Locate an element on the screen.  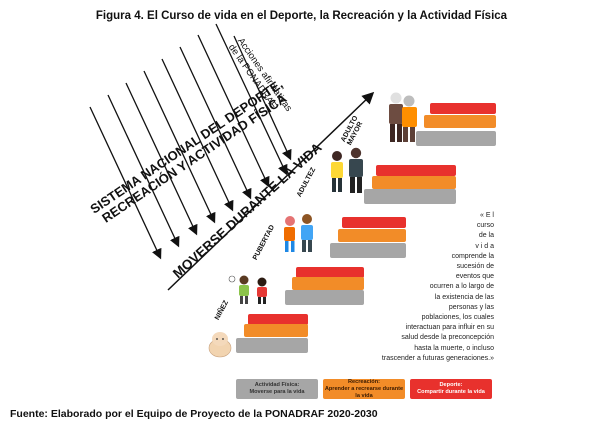
children-figures is located at coordinates (247, 289).